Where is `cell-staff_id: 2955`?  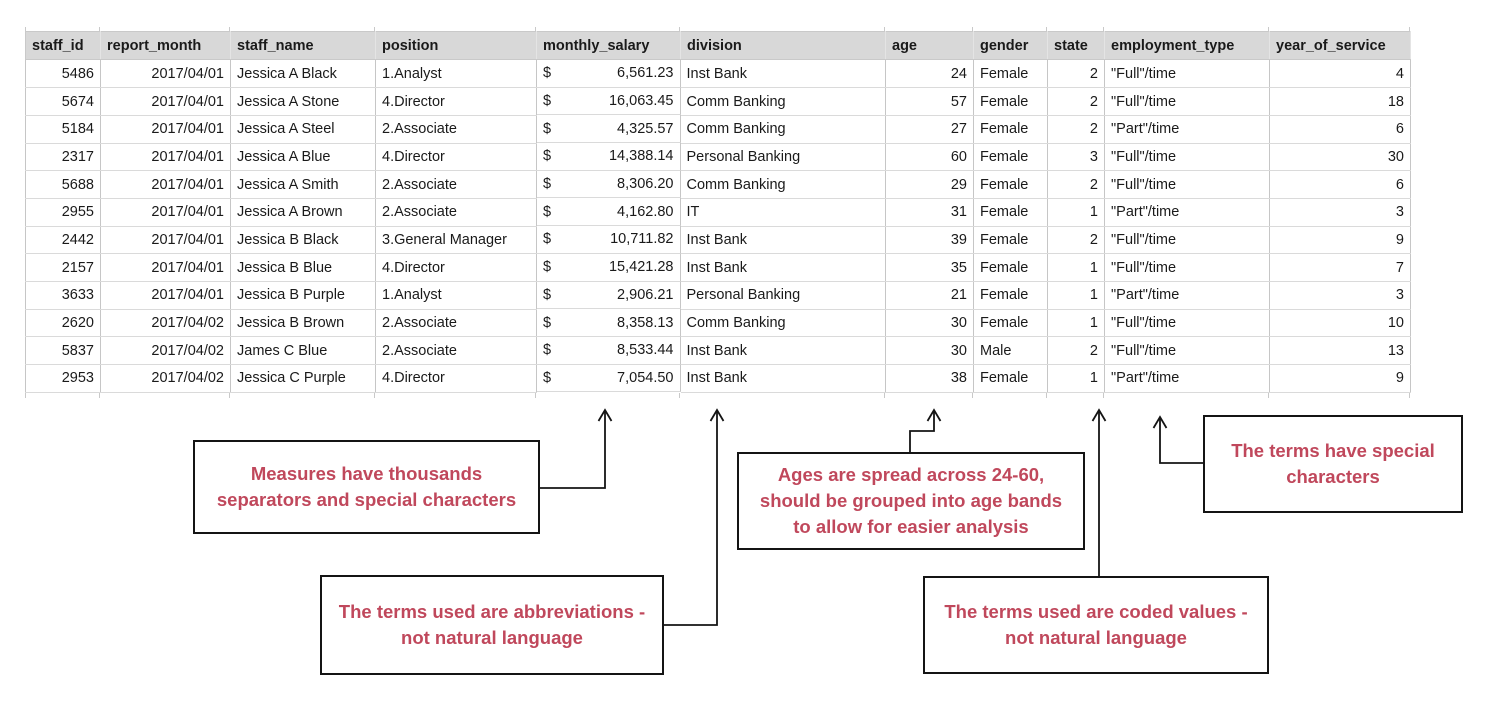
cell-staff_id: 2955 is located at coordinates (63, 212).